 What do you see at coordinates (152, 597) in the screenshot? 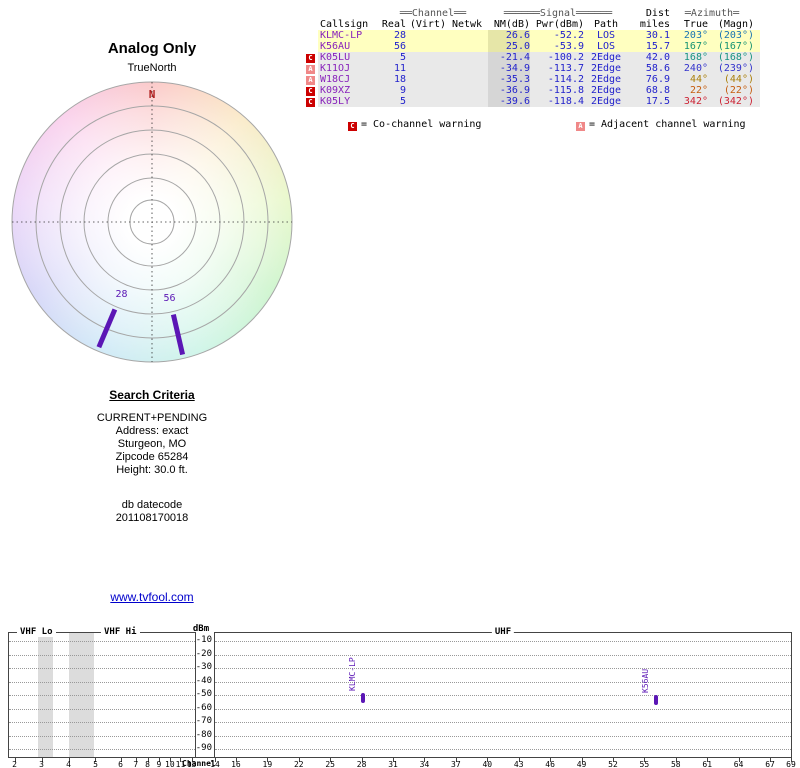
I see `tvfool-link: www.tvfool.com` at bounding box center [152, 597].